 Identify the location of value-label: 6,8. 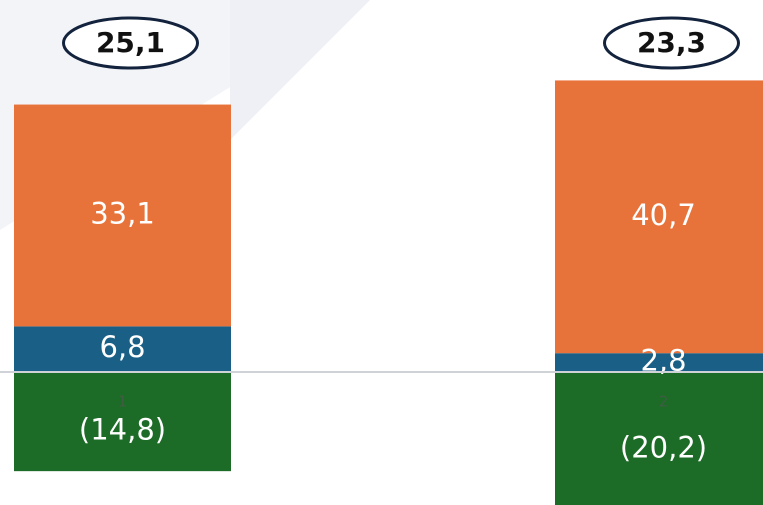
(122, 347).